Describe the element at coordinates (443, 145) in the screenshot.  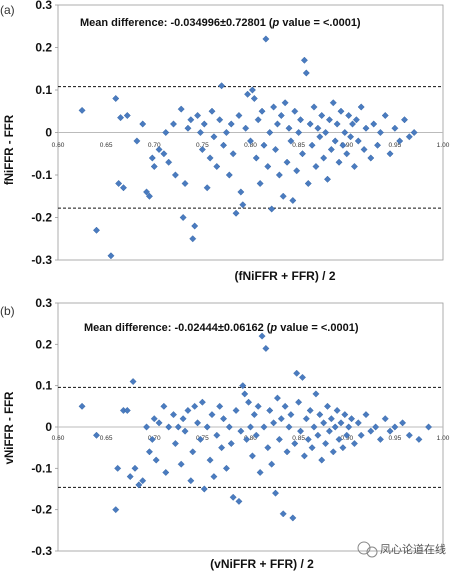
I see `x-tick-label: 1.00` at that location.